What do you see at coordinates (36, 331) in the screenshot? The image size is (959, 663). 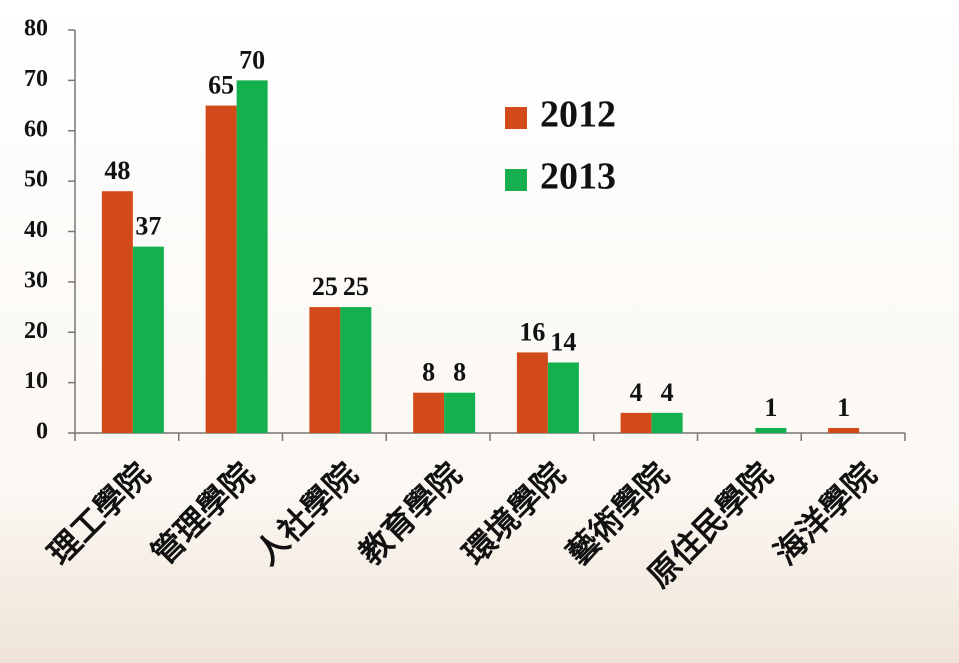 I see `y-tick-label: 20` at bounding box center [36, 331].